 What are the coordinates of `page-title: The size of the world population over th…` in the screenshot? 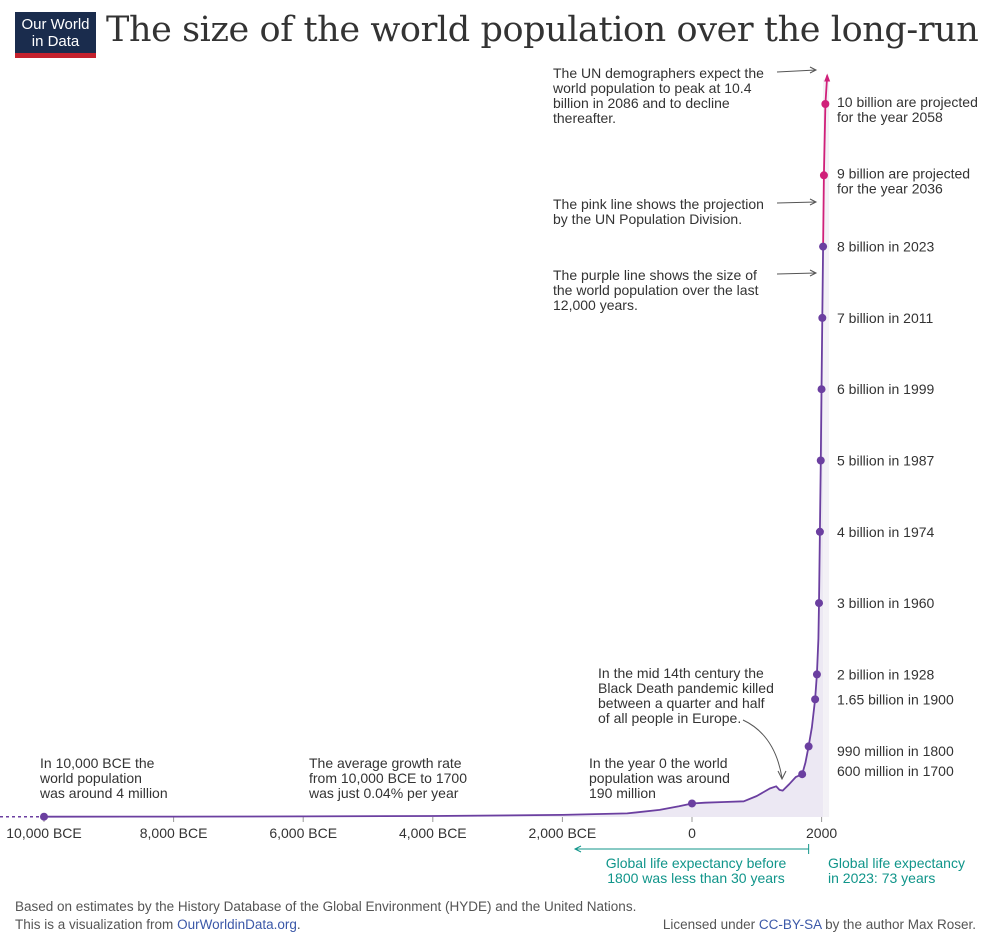 It's located at (542, 30).